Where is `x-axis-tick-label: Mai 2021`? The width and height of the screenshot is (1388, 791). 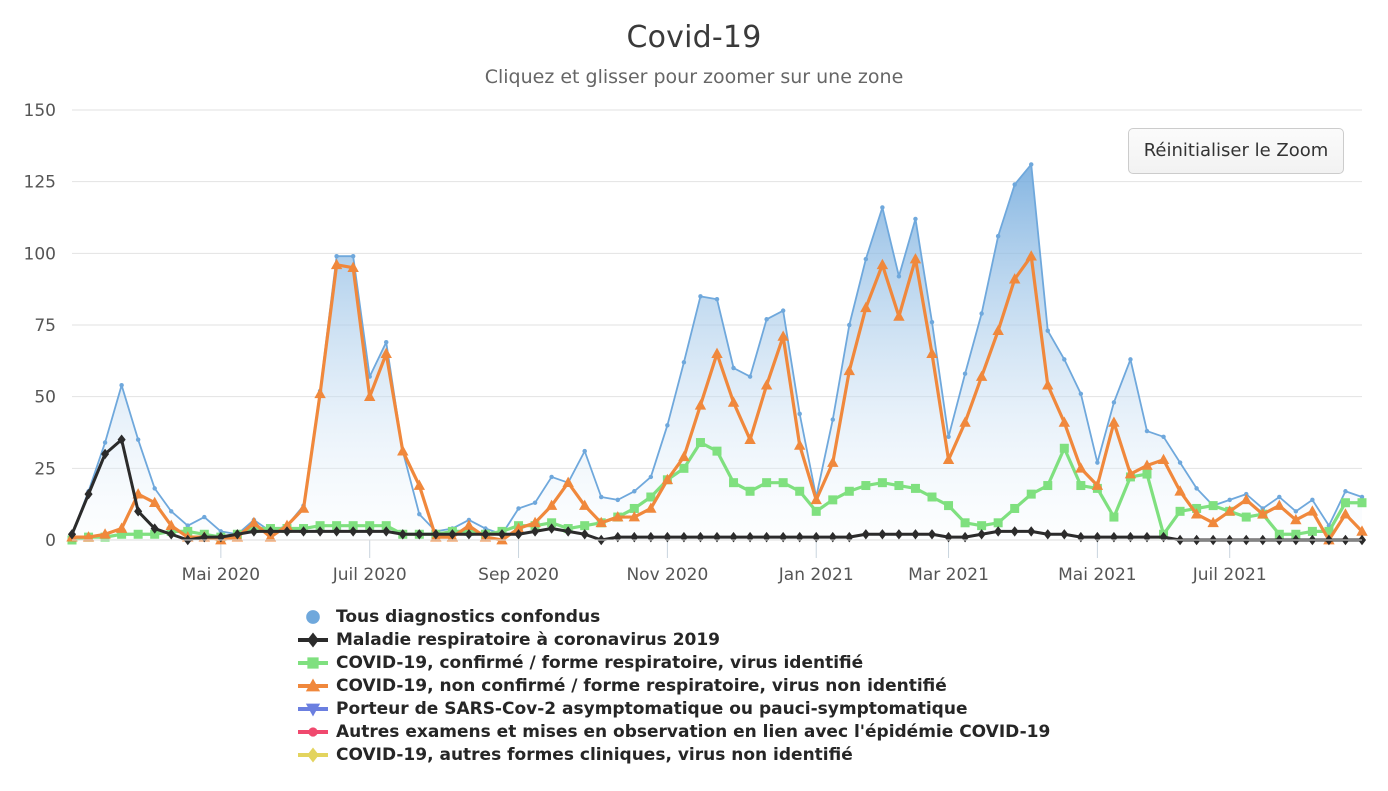 x-axis-tick-label: Mai 2021 is located at coordinates (1097, 575).